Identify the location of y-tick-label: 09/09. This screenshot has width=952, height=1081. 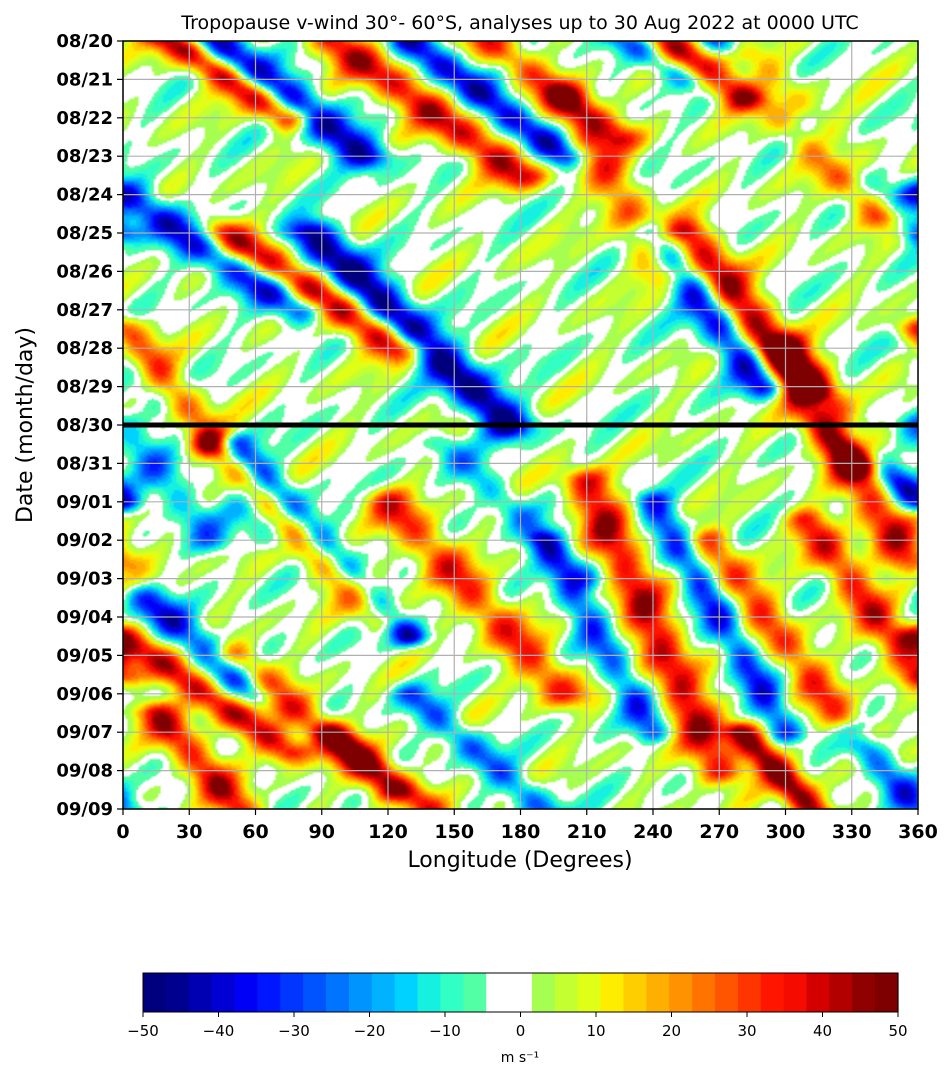
(84, 809).